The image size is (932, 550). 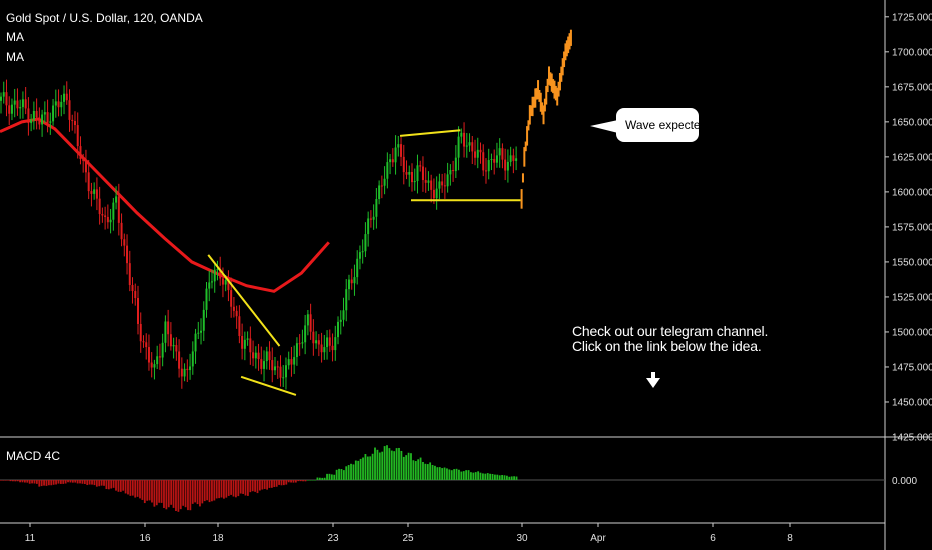 What do you see at coordinates (15, 37) in the screenshot?
I see `ma-indicator-1: MA` at bounding box center [15, 37].